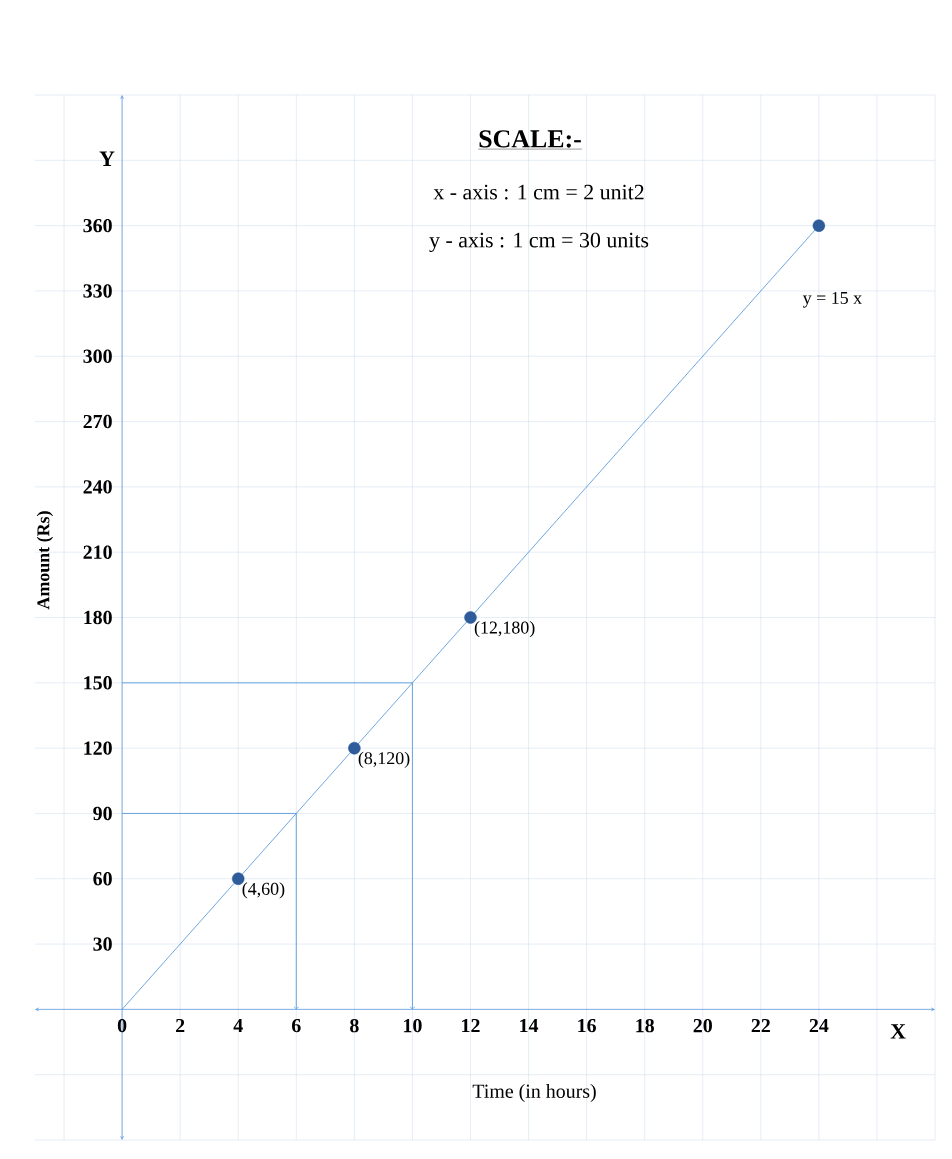 The width and height of the screenshot is (952, 1159). Describe the element at coordinates (530, 139) in the screenshot. I see `text: SCALE:-` at that location.